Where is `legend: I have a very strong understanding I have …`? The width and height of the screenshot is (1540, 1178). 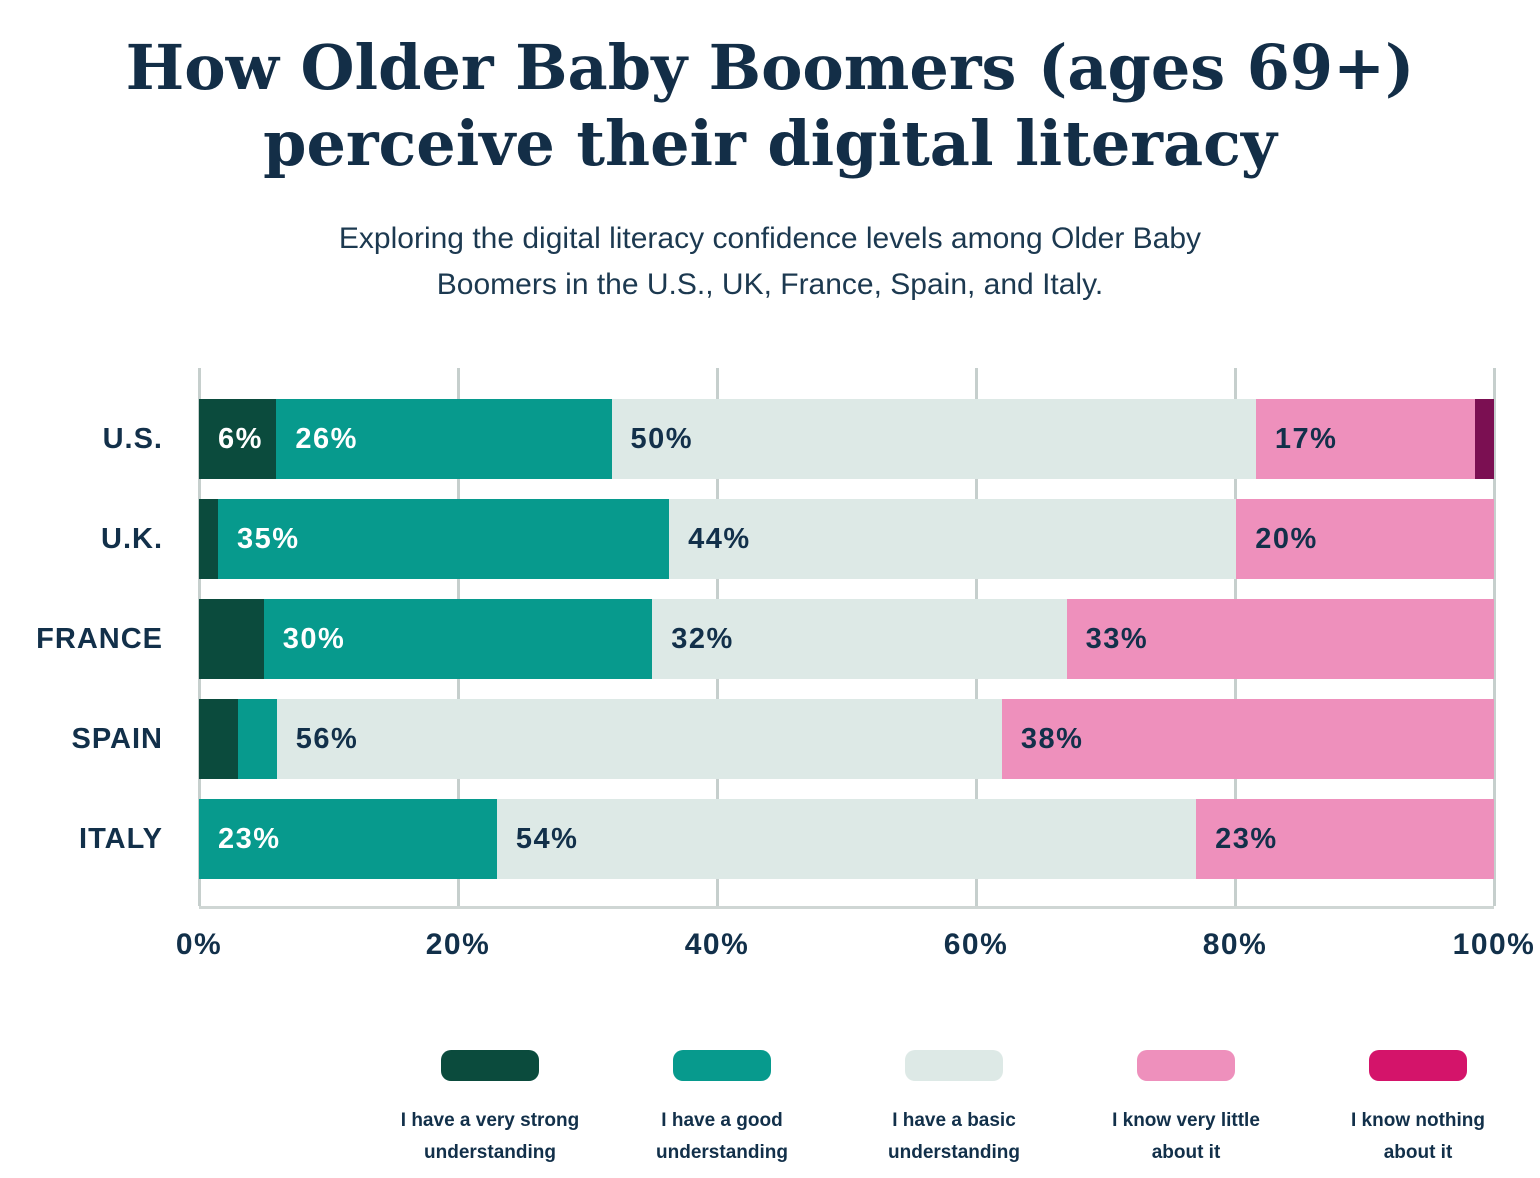
legend: I have a very strong understanding I have … is located at coordinates (770, 1114).